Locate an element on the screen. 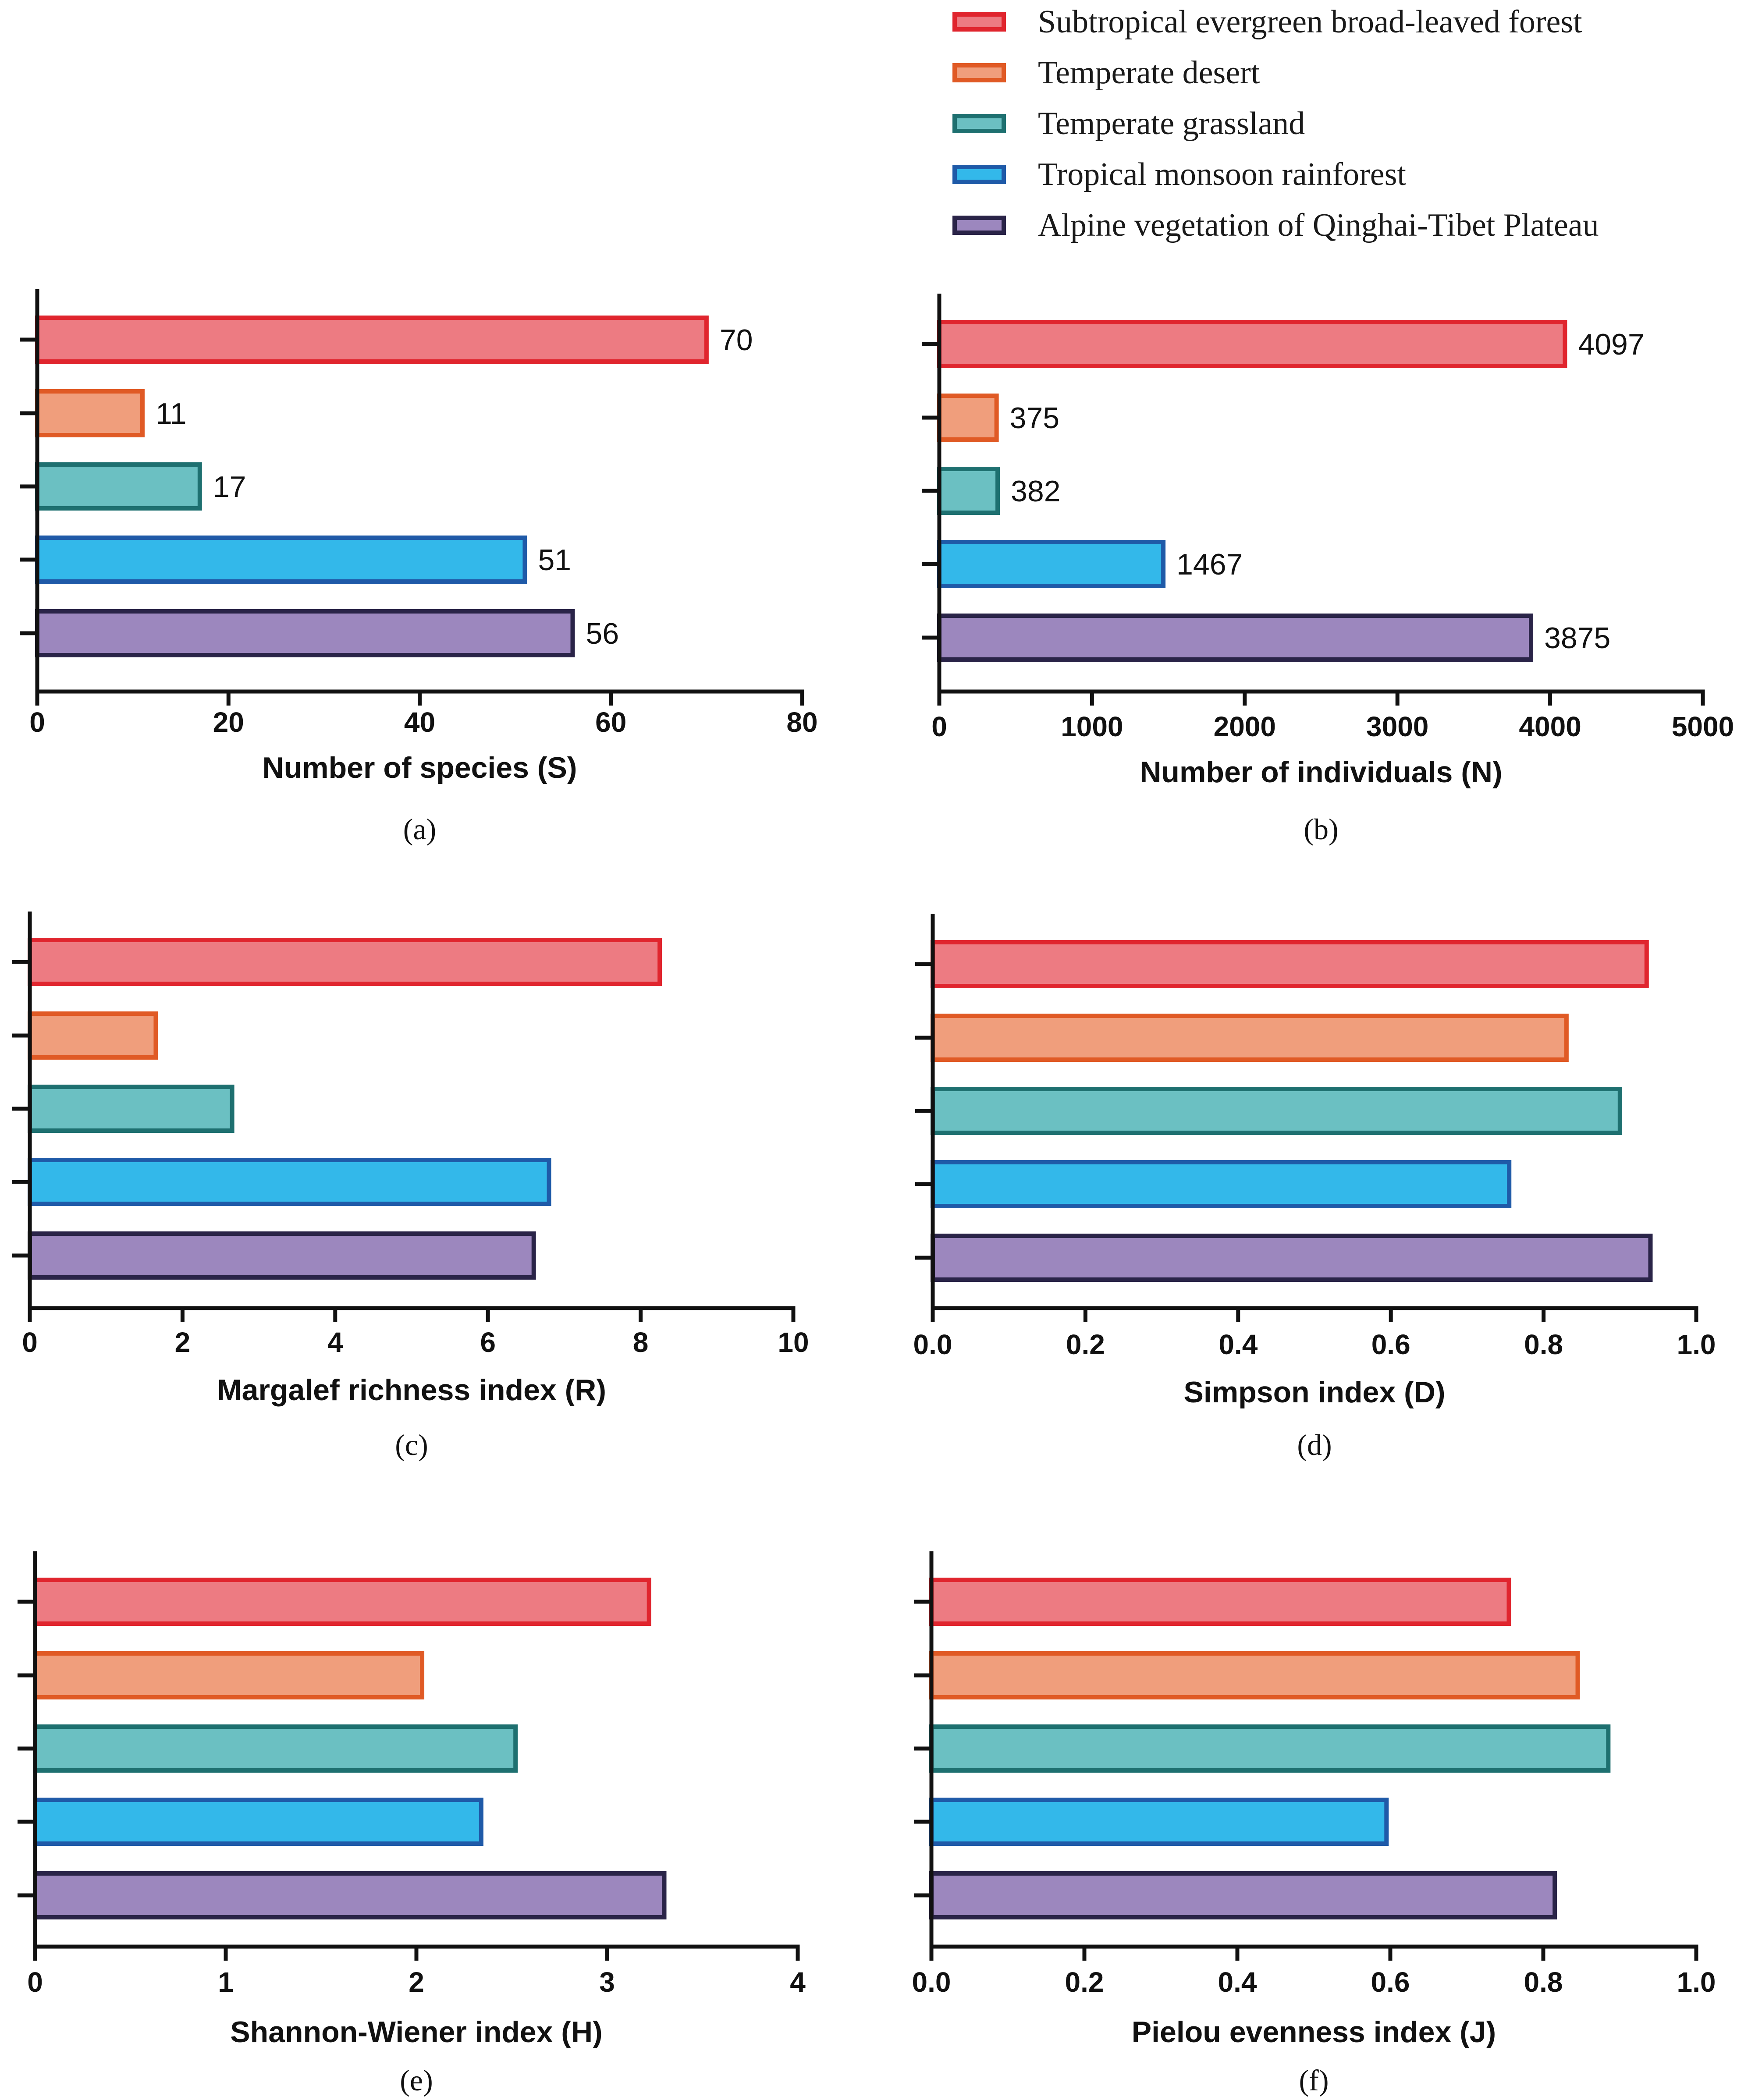 The image size is (1755, 2100). x-tick-label-2: 20 is located at coordinates (229, 722).